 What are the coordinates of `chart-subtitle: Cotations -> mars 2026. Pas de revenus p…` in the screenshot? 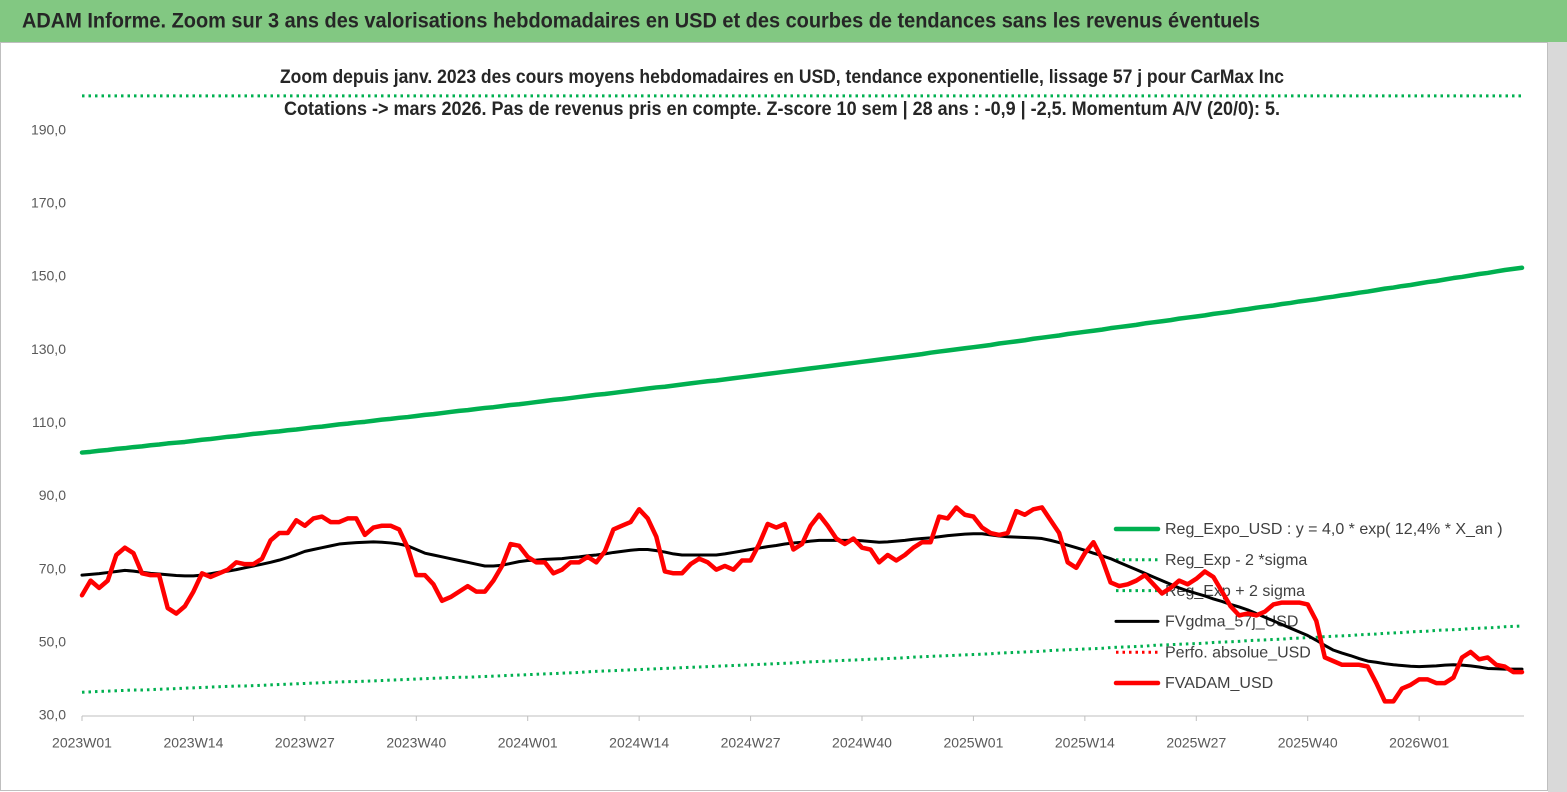 It's located at (782, 109).